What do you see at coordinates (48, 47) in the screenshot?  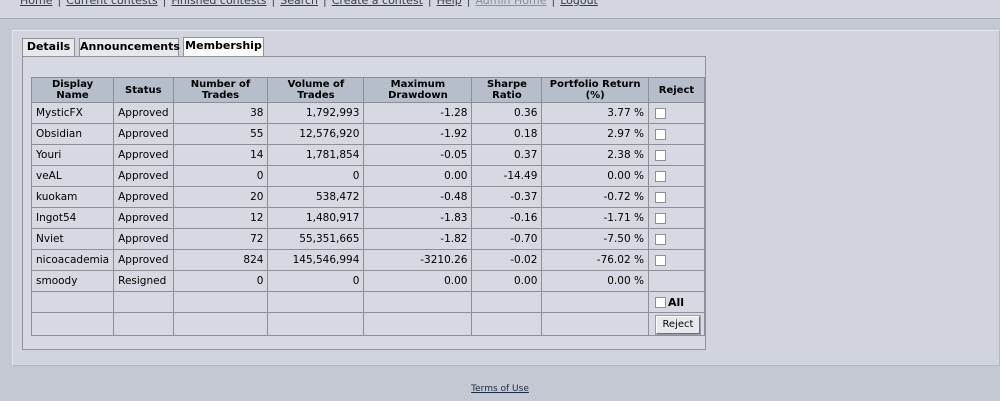 I see `tab-details: Details` at bounding box center [48, 47].